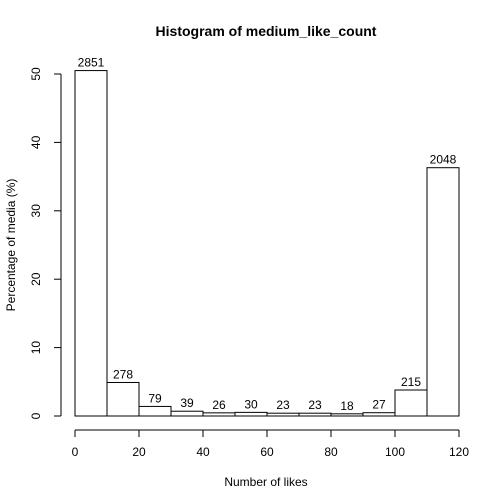 Image resolution: width=504 pixels, height=504 pixels. I want to click on y-tick-label: 30, so click(36, 211).